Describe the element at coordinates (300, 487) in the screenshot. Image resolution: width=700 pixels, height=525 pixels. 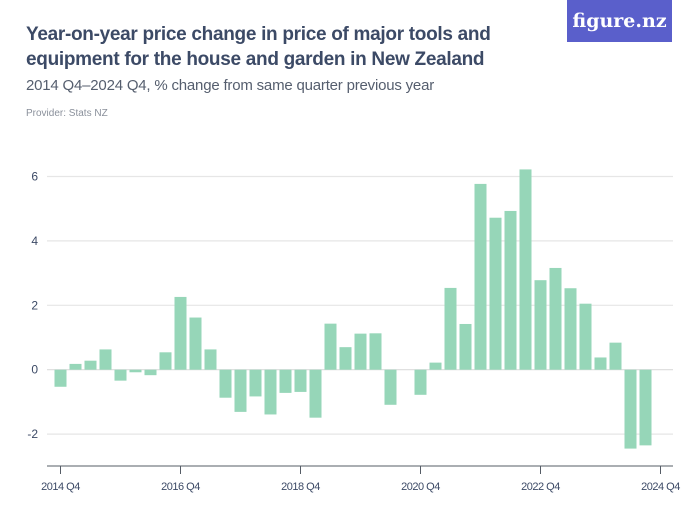
I see `x-tick-label: 2018 Q4` at that location.